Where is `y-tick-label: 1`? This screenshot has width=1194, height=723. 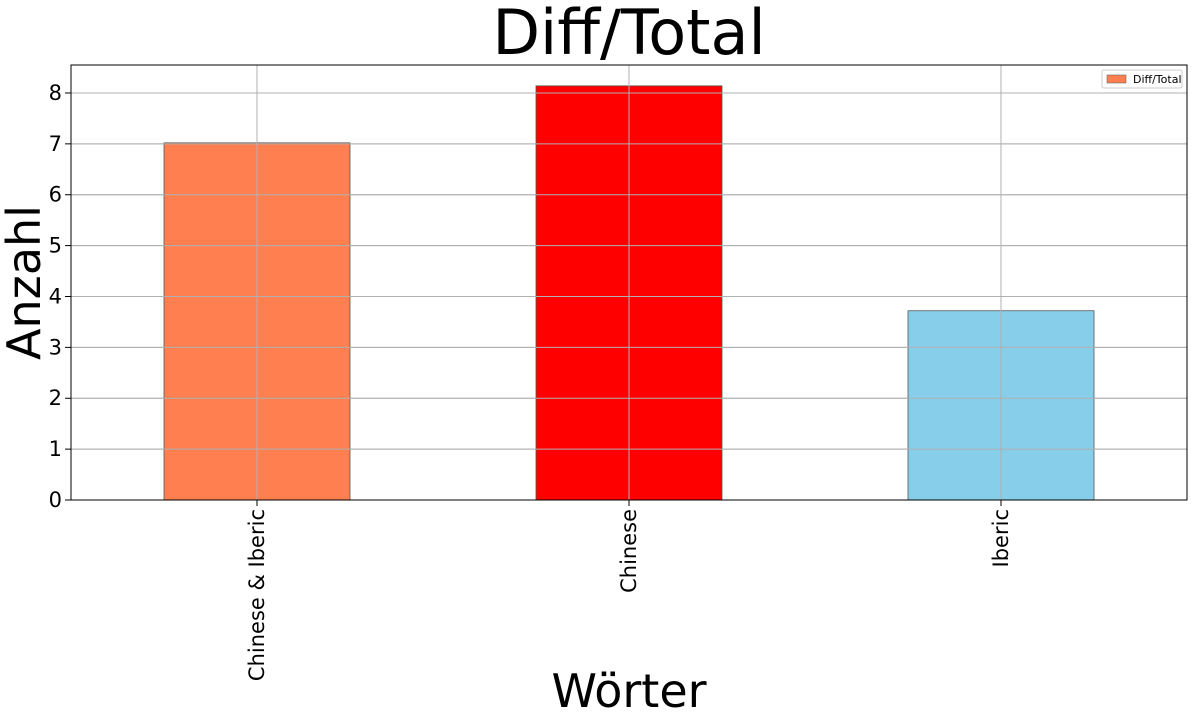 y-tick-label: 1 is located at coordinates (55, 449).